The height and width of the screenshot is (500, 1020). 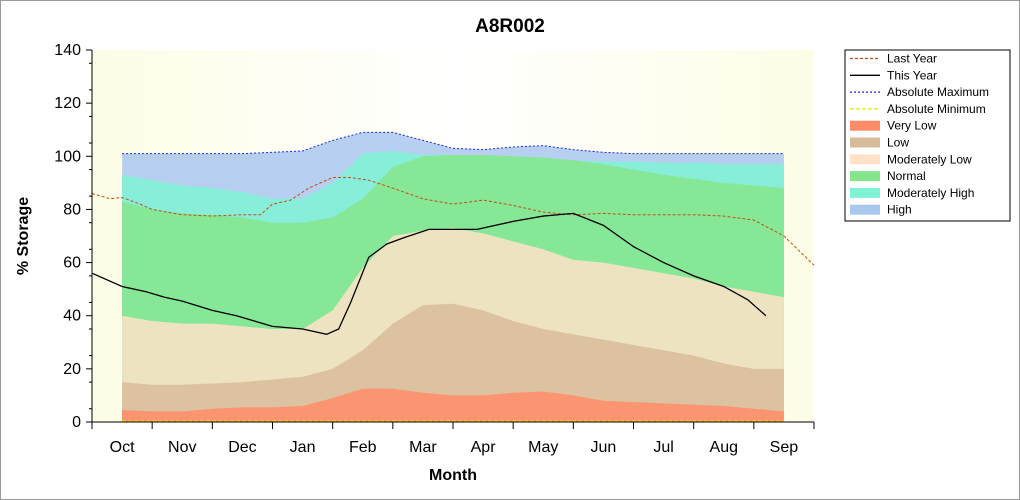 What do you see at coordinates (865, 176) in the screenshot?
I see `legend-swatch-normal` at bounding box center [865, 176].